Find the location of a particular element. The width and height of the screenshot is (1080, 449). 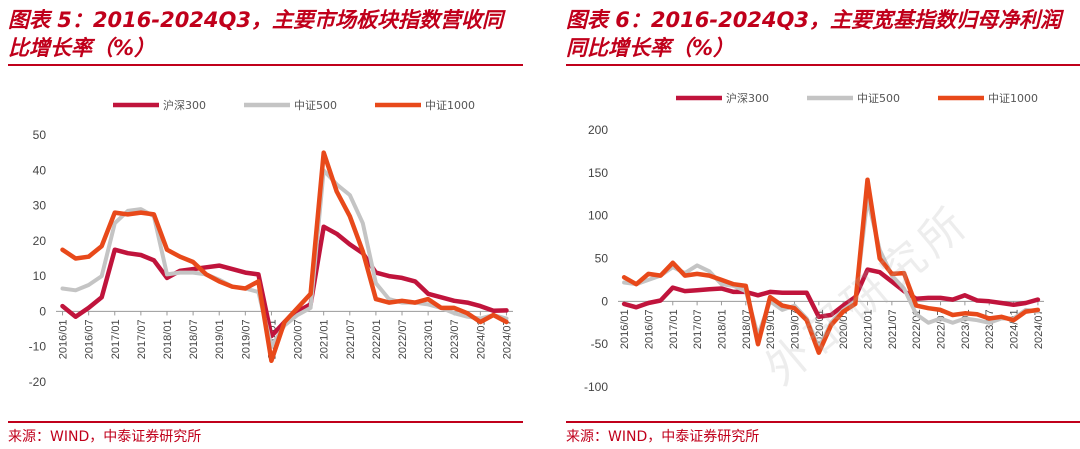

y-tick-label: 200 is located at coordinates (598, 130).